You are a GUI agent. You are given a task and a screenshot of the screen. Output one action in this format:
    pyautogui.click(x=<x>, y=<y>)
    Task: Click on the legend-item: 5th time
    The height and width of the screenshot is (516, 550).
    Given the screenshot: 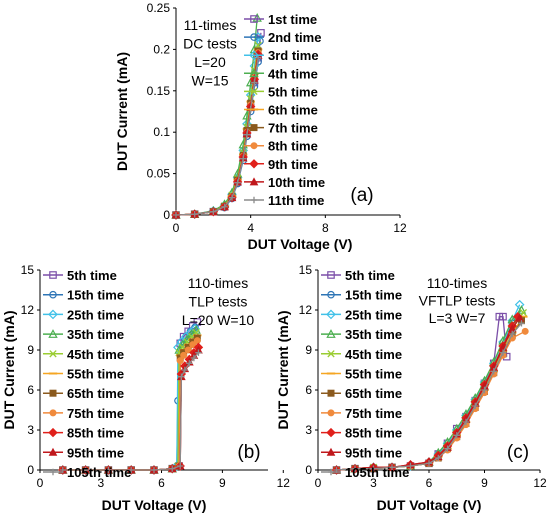 What is the action you would take?
    pyautogui.click(x=80, y=275)
    